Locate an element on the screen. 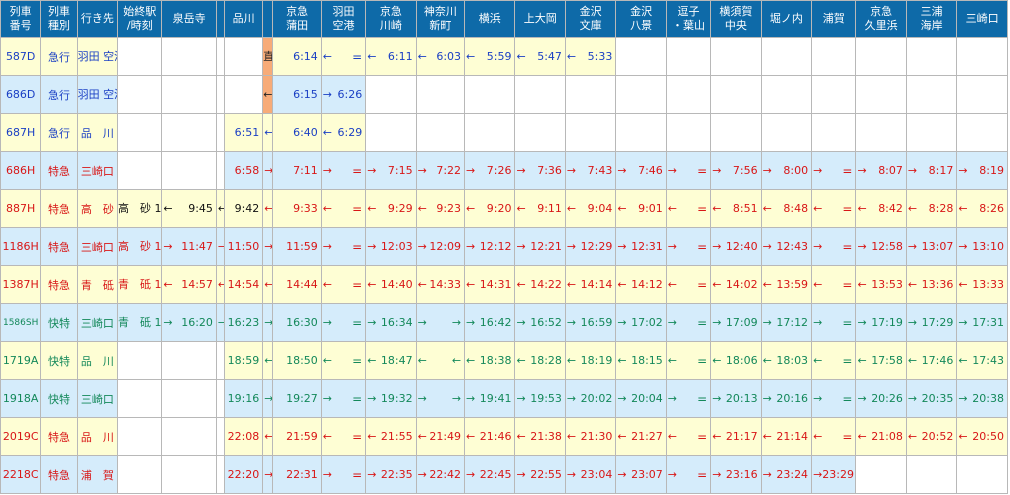 This screenshot has height=495, width=1010. time-value: 20:50 is located at coordinates (988, 436).